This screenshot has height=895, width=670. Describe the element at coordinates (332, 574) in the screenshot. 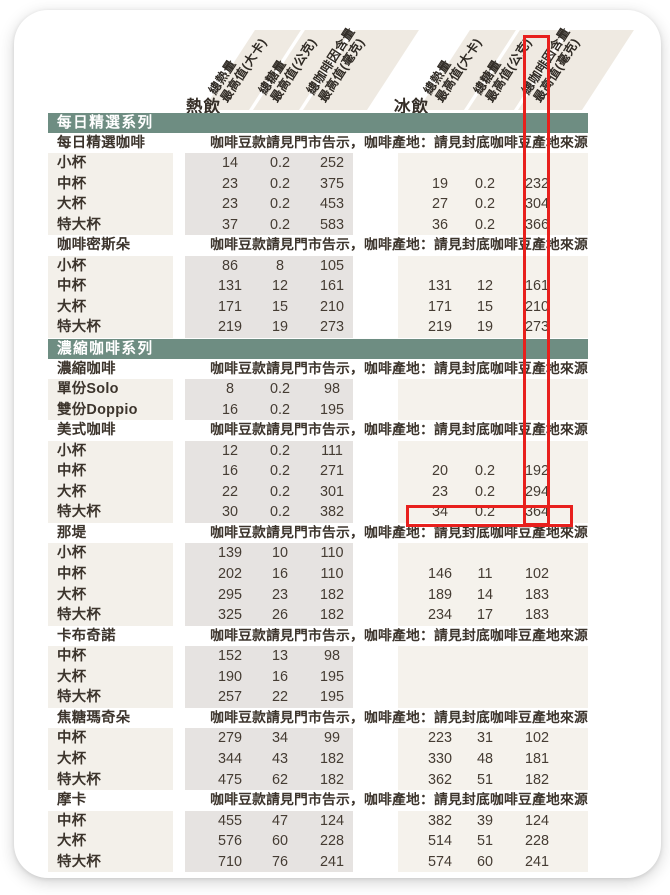

I see `hot-value: 110` at that location.